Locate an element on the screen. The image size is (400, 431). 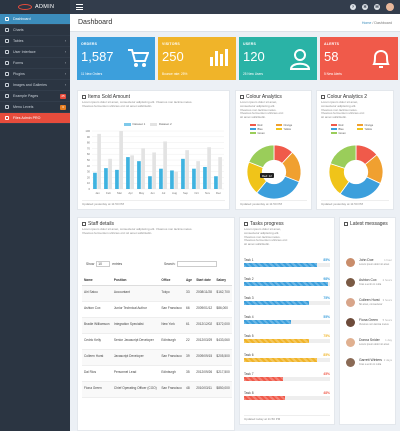
stat-card-alerts: ALERTS 58 5 New Alerts is located at coordinates (359, 58).